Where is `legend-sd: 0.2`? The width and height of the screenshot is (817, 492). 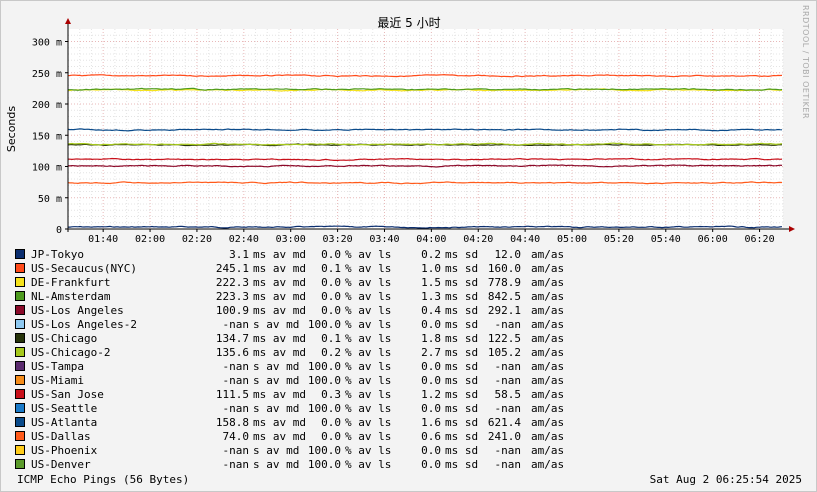 legend-sd: 0.2 is located at coordinates (431, 254).